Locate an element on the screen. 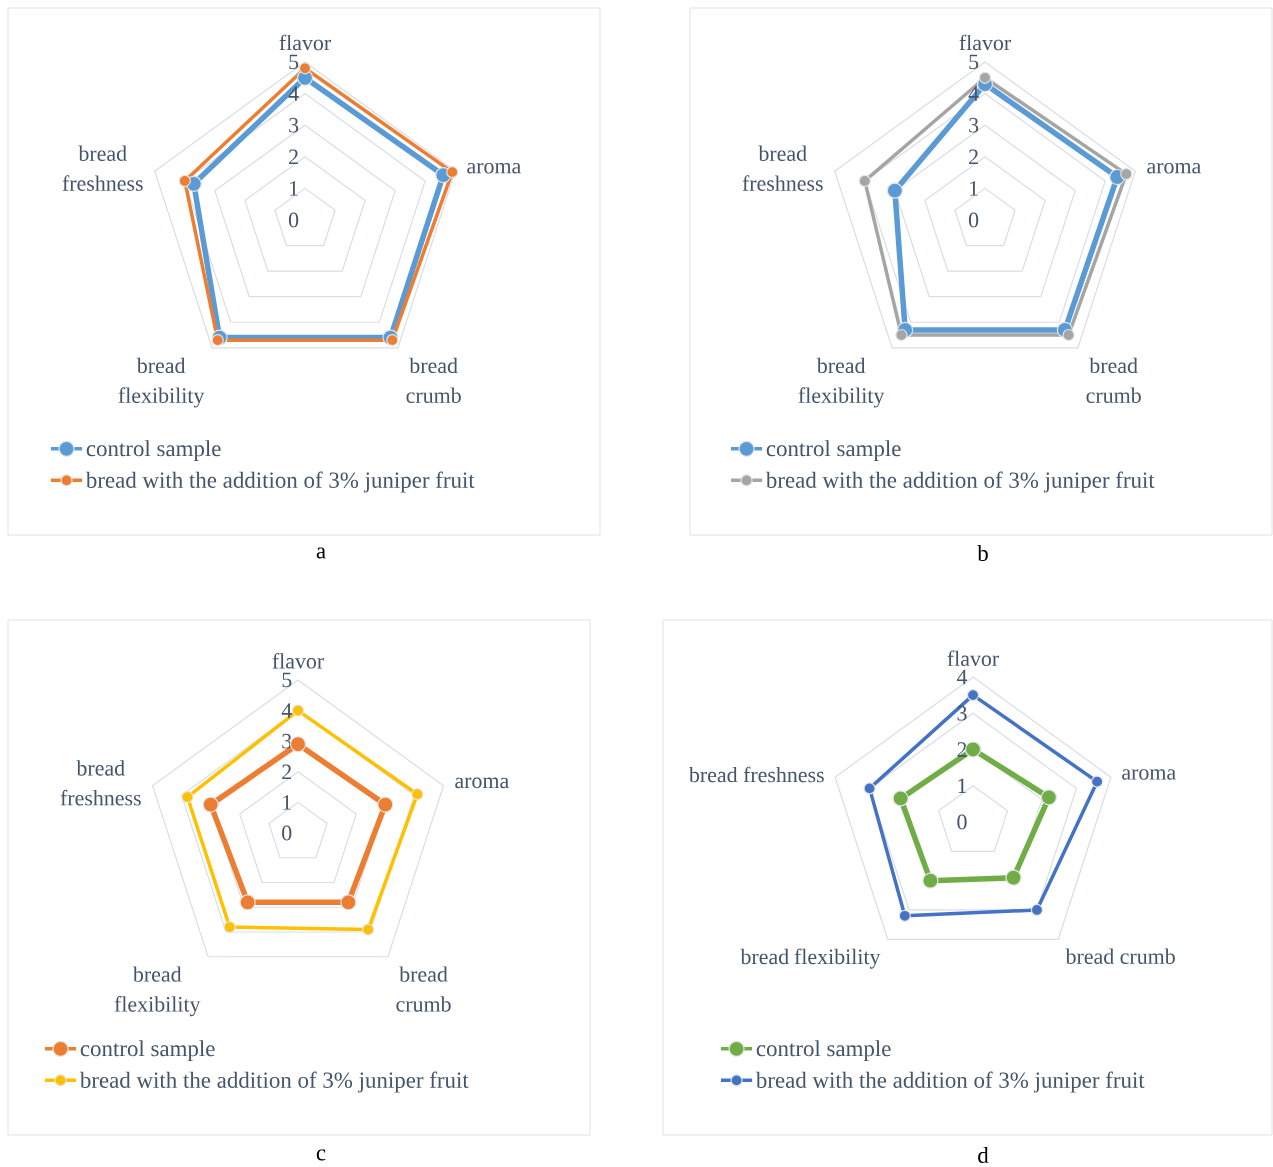 The height and width of the screenshot is (1167, 1273). text: d is located at coordinates (983, 1155).